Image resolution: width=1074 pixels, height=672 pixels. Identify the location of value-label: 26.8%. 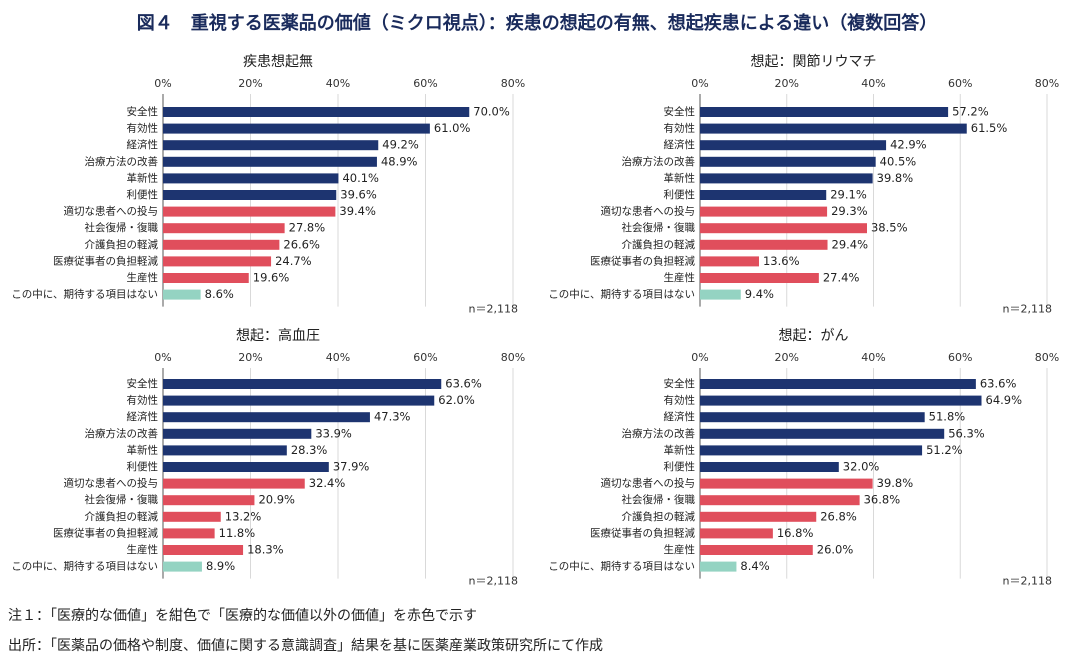
(838, 516).